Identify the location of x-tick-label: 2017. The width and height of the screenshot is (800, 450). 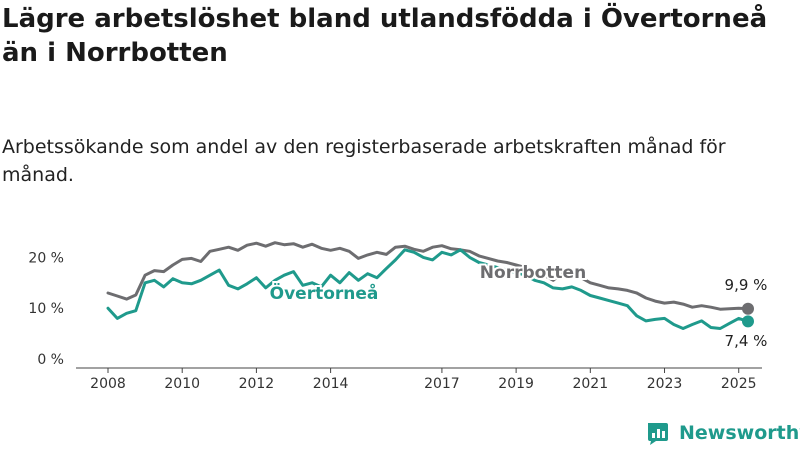
(442, 384).